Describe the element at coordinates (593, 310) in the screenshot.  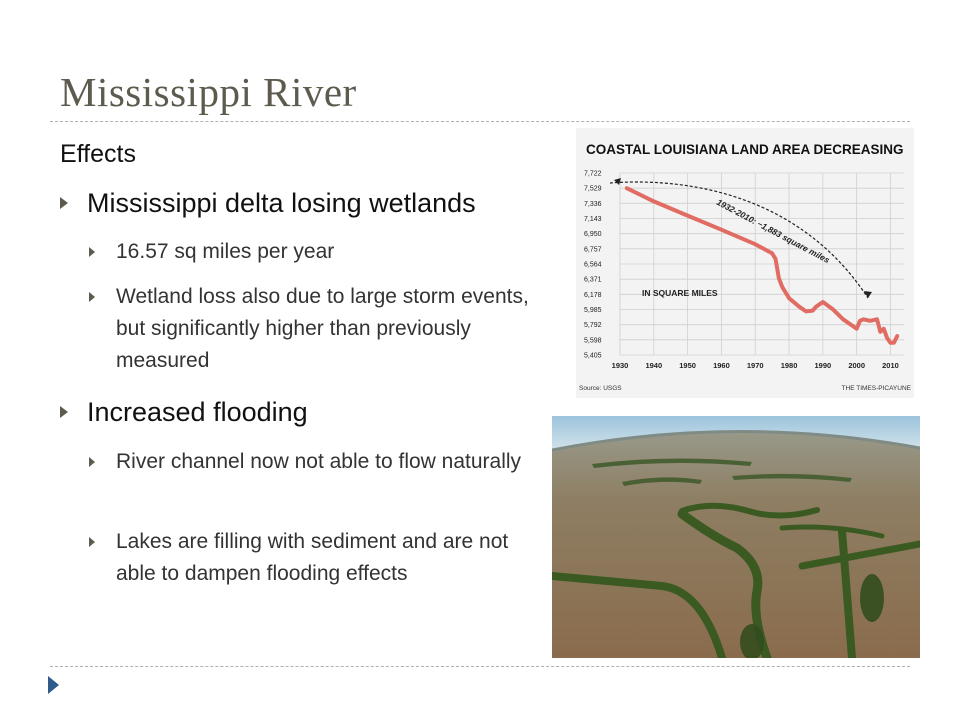
I see `y-tick-label: 5,985` at that location.